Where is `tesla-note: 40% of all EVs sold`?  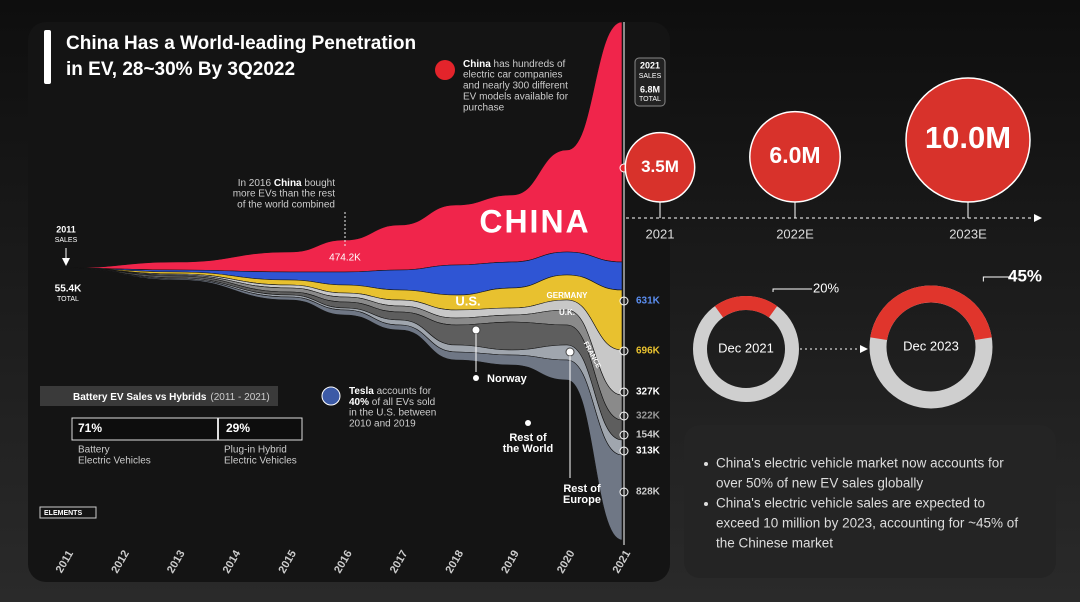
tesla-note: 40% of all EVs sold is located at coordinates (392, 402).